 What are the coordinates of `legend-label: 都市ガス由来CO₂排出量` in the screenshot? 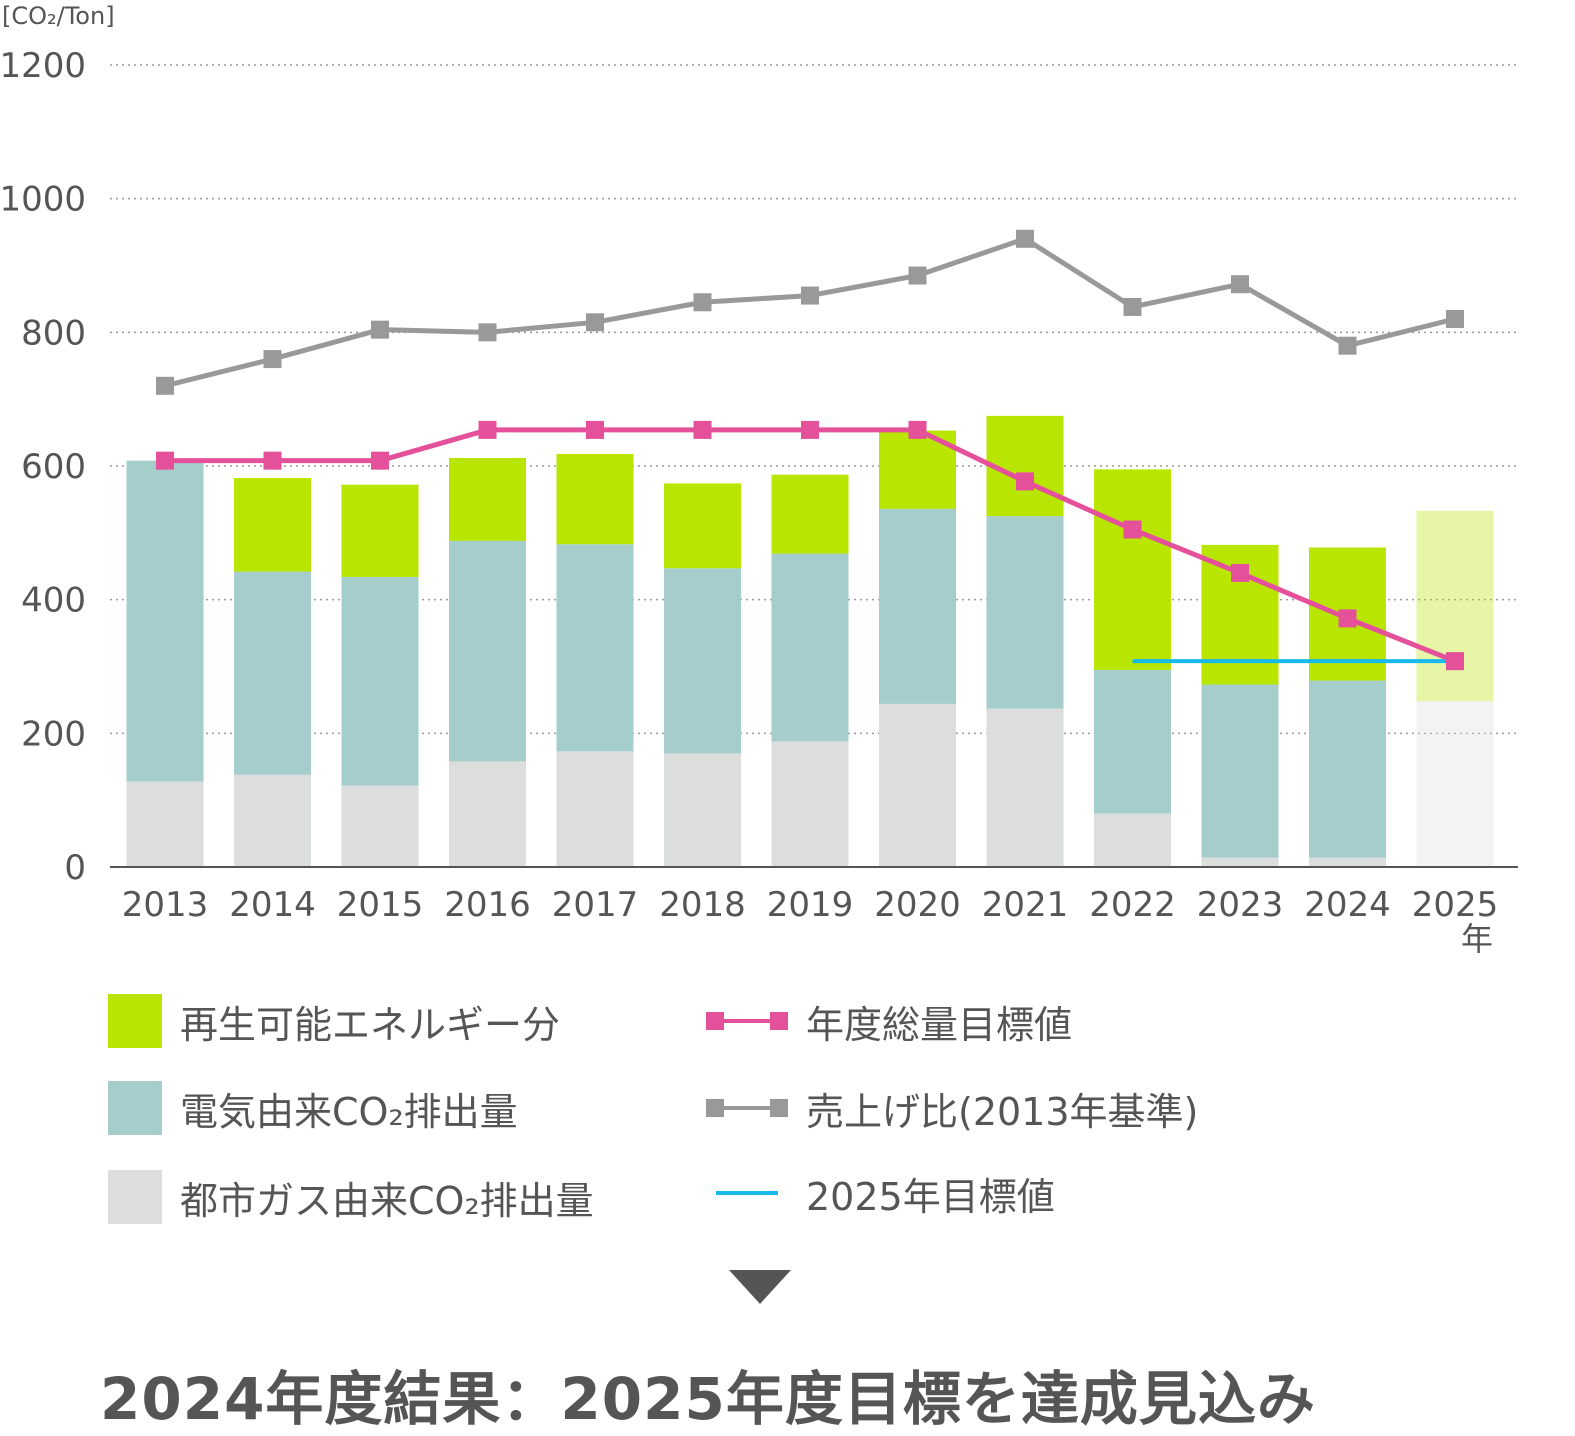 It's located at (387, 1200).